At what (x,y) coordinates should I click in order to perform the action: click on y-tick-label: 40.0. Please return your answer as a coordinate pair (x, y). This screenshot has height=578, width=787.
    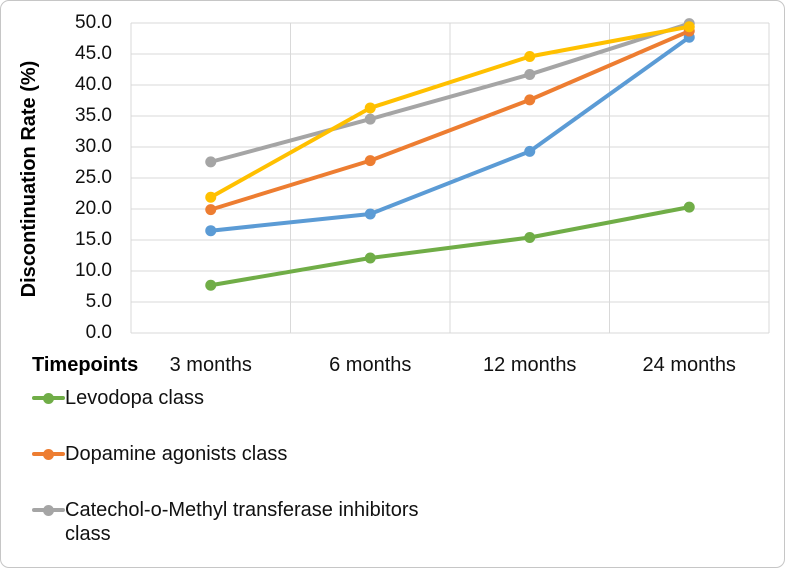
    Looking at the image, I should click on (93, 84).